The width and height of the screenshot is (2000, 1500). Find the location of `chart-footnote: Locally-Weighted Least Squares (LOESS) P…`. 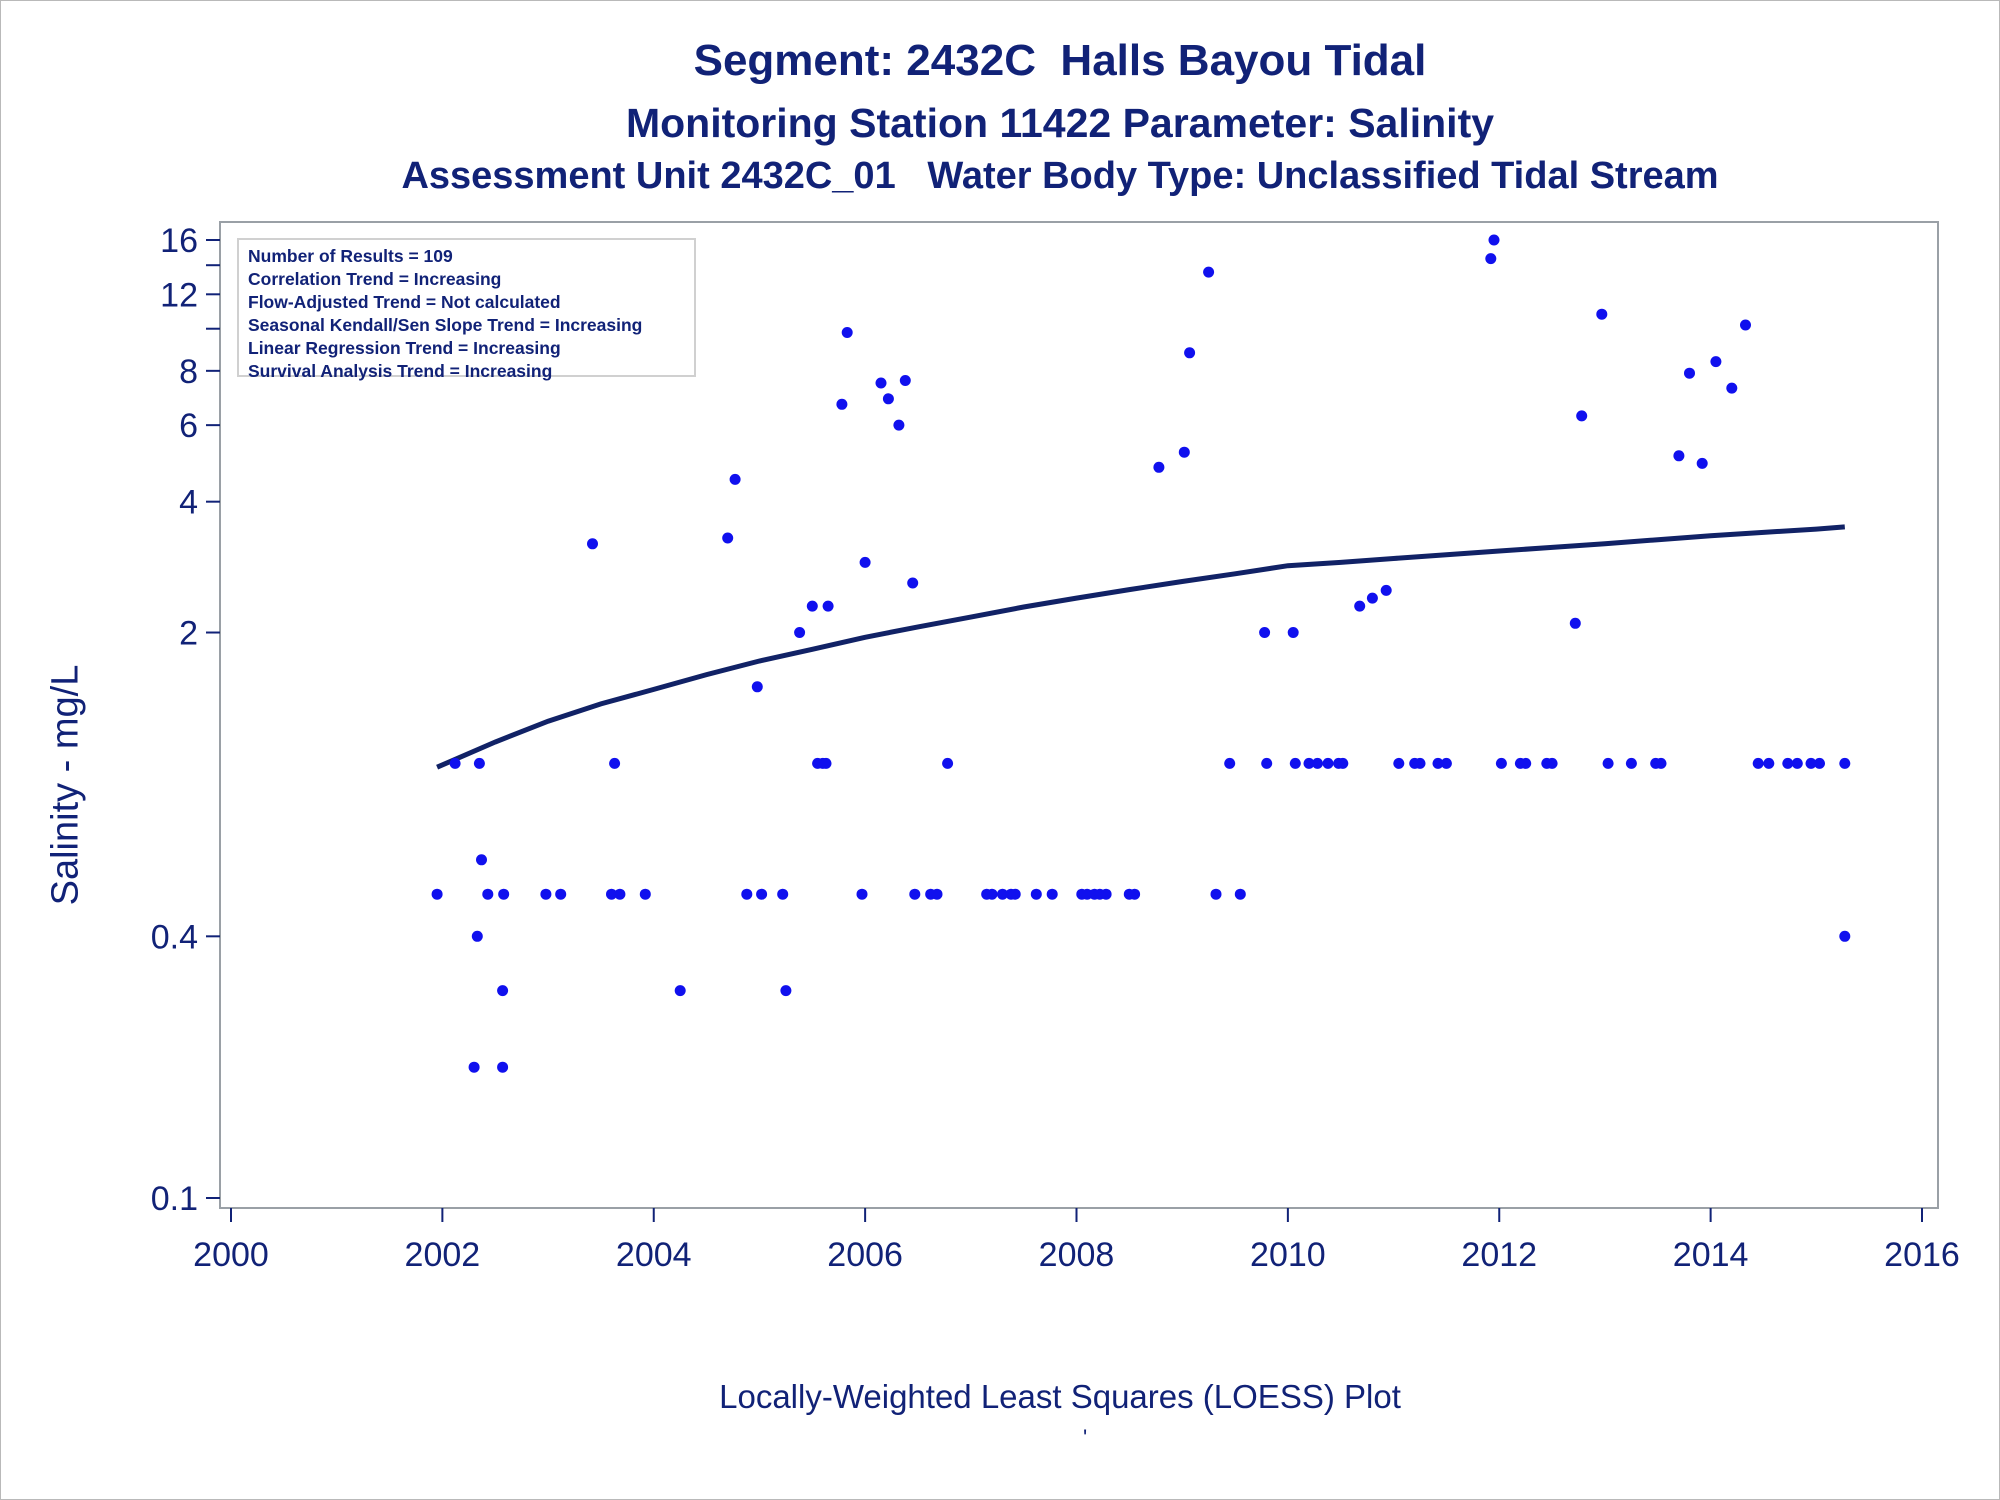

chart-footnote: Locally-Weighted Least Squares (LOESS) P… is located at coordinates (1060, 1396).